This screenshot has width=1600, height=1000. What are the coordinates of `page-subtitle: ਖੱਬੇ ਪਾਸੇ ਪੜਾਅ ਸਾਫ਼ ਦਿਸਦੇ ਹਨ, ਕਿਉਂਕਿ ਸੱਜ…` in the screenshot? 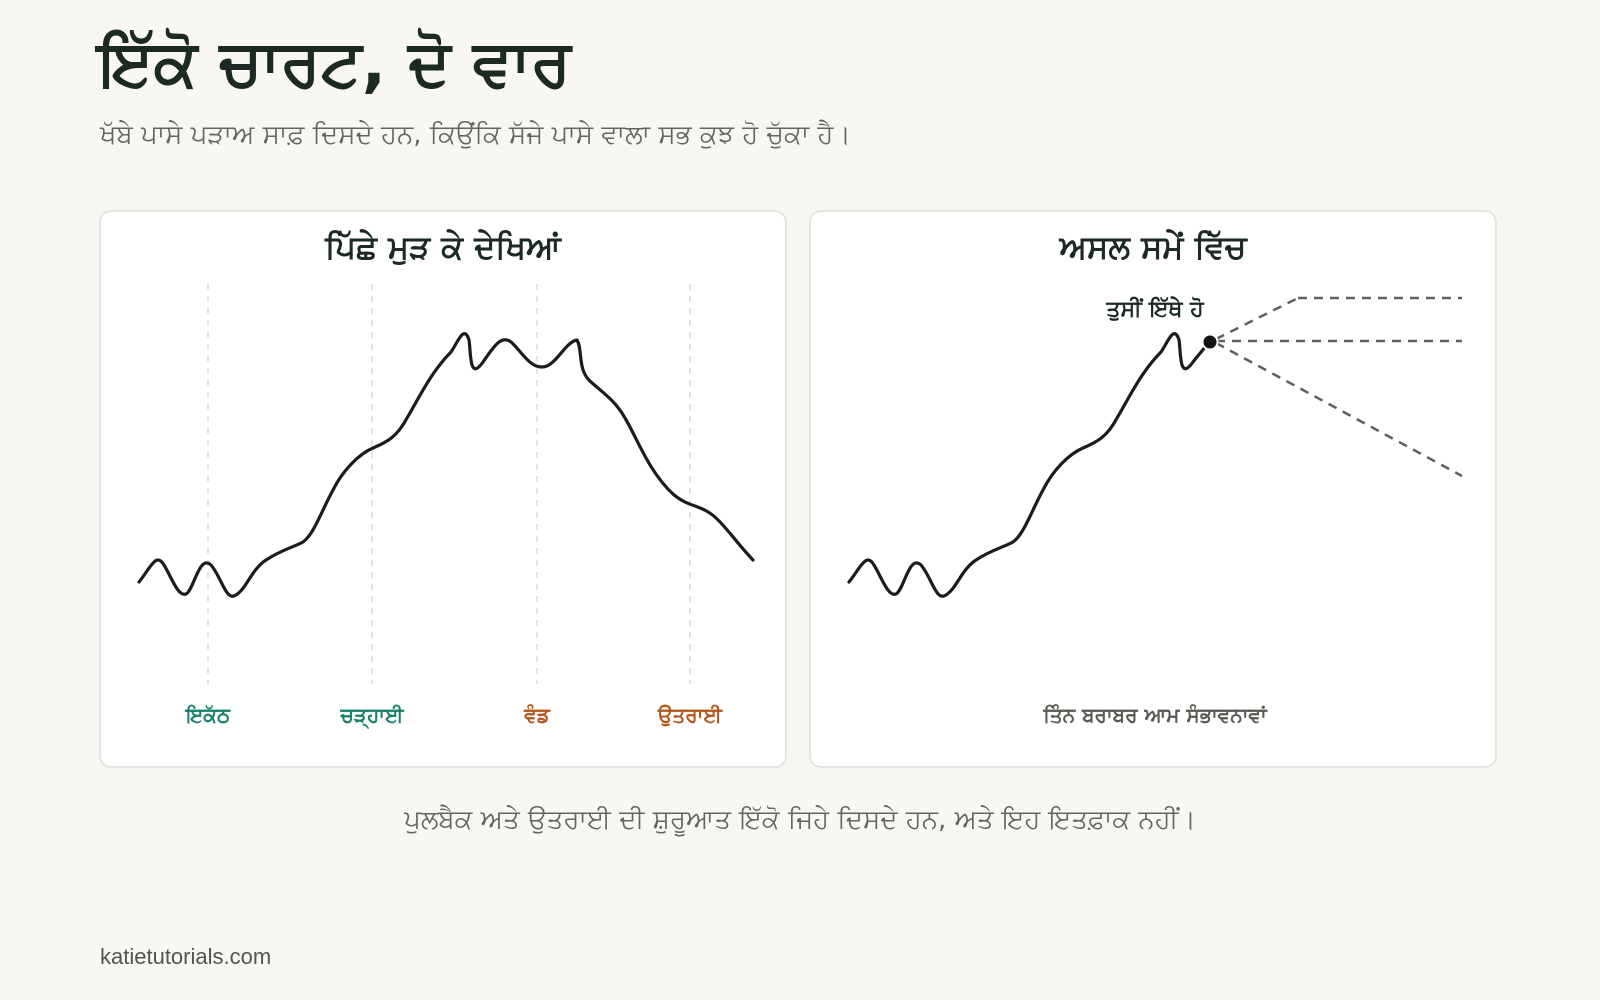 It's located at (475, 135).